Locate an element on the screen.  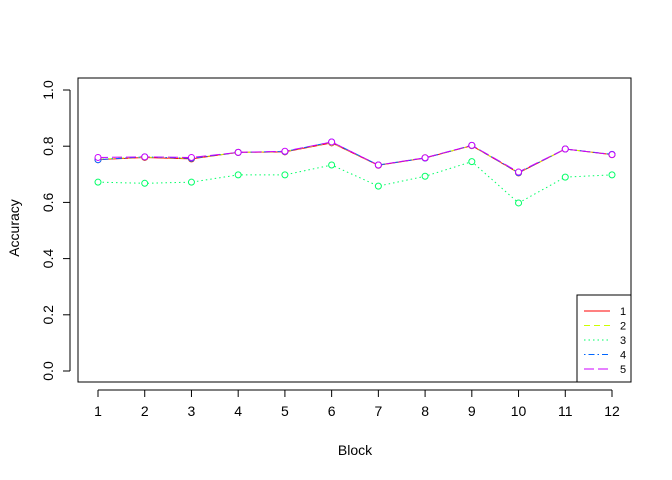
x-tick-label: 6 is located at coordinates (332, 411).